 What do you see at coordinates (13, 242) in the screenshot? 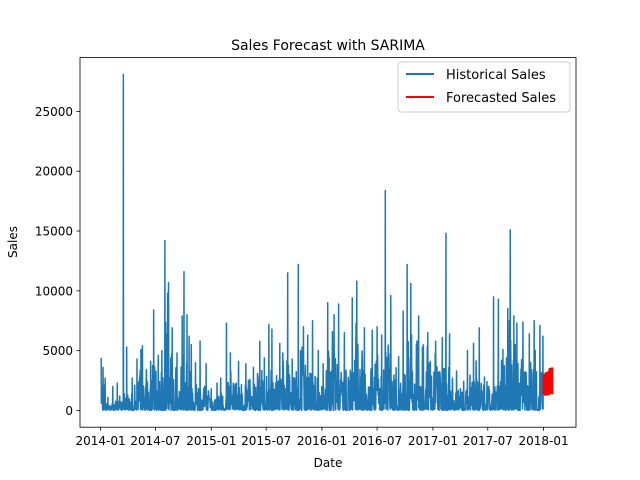
I see `y-axis-label: Sales` at bounding box center [13, 242].